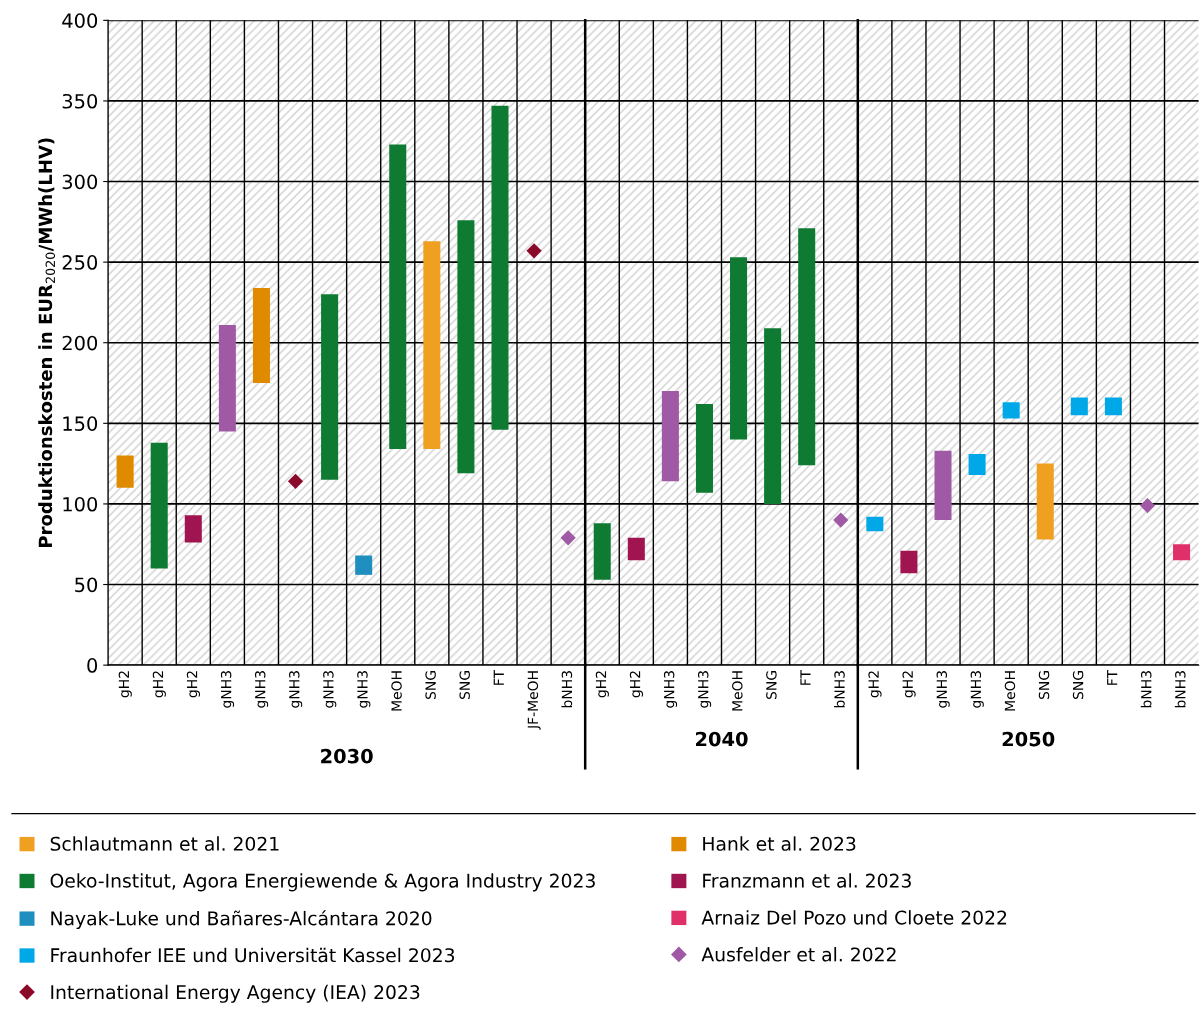 The width and height of the screenshot is (1201, 1017). Describe the element at coordinates (86, 585) in the screenshot. I see `y-tick-label: 50` at that location.